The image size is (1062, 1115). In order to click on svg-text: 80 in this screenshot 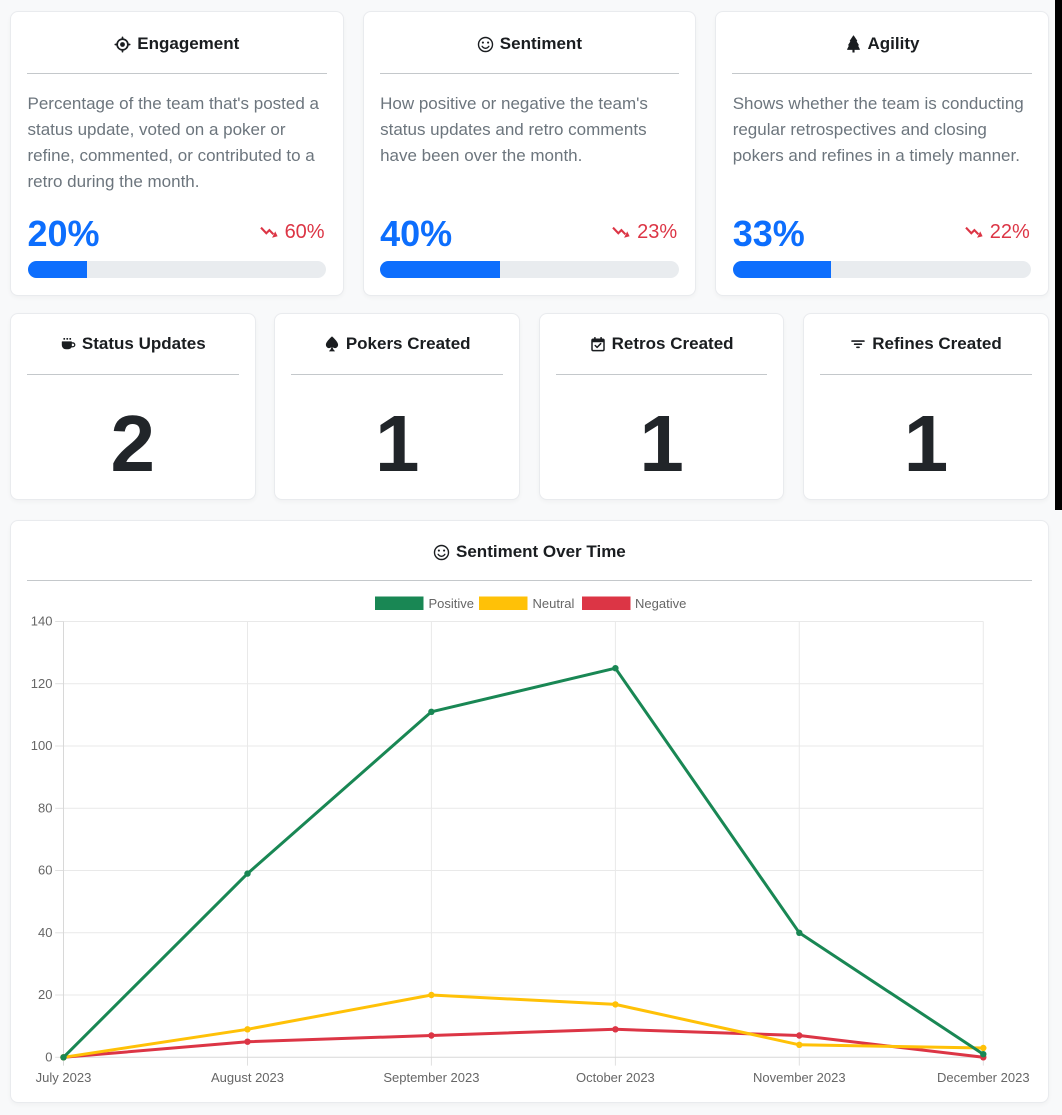, I will do `click(45, 808)`.